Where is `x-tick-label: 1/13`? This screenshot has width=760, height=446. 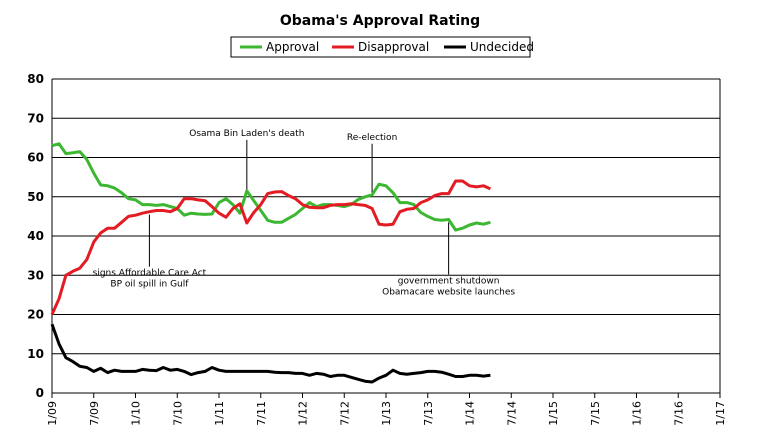
x-tick-label: 1/13 is located at coordinates (386, 413).